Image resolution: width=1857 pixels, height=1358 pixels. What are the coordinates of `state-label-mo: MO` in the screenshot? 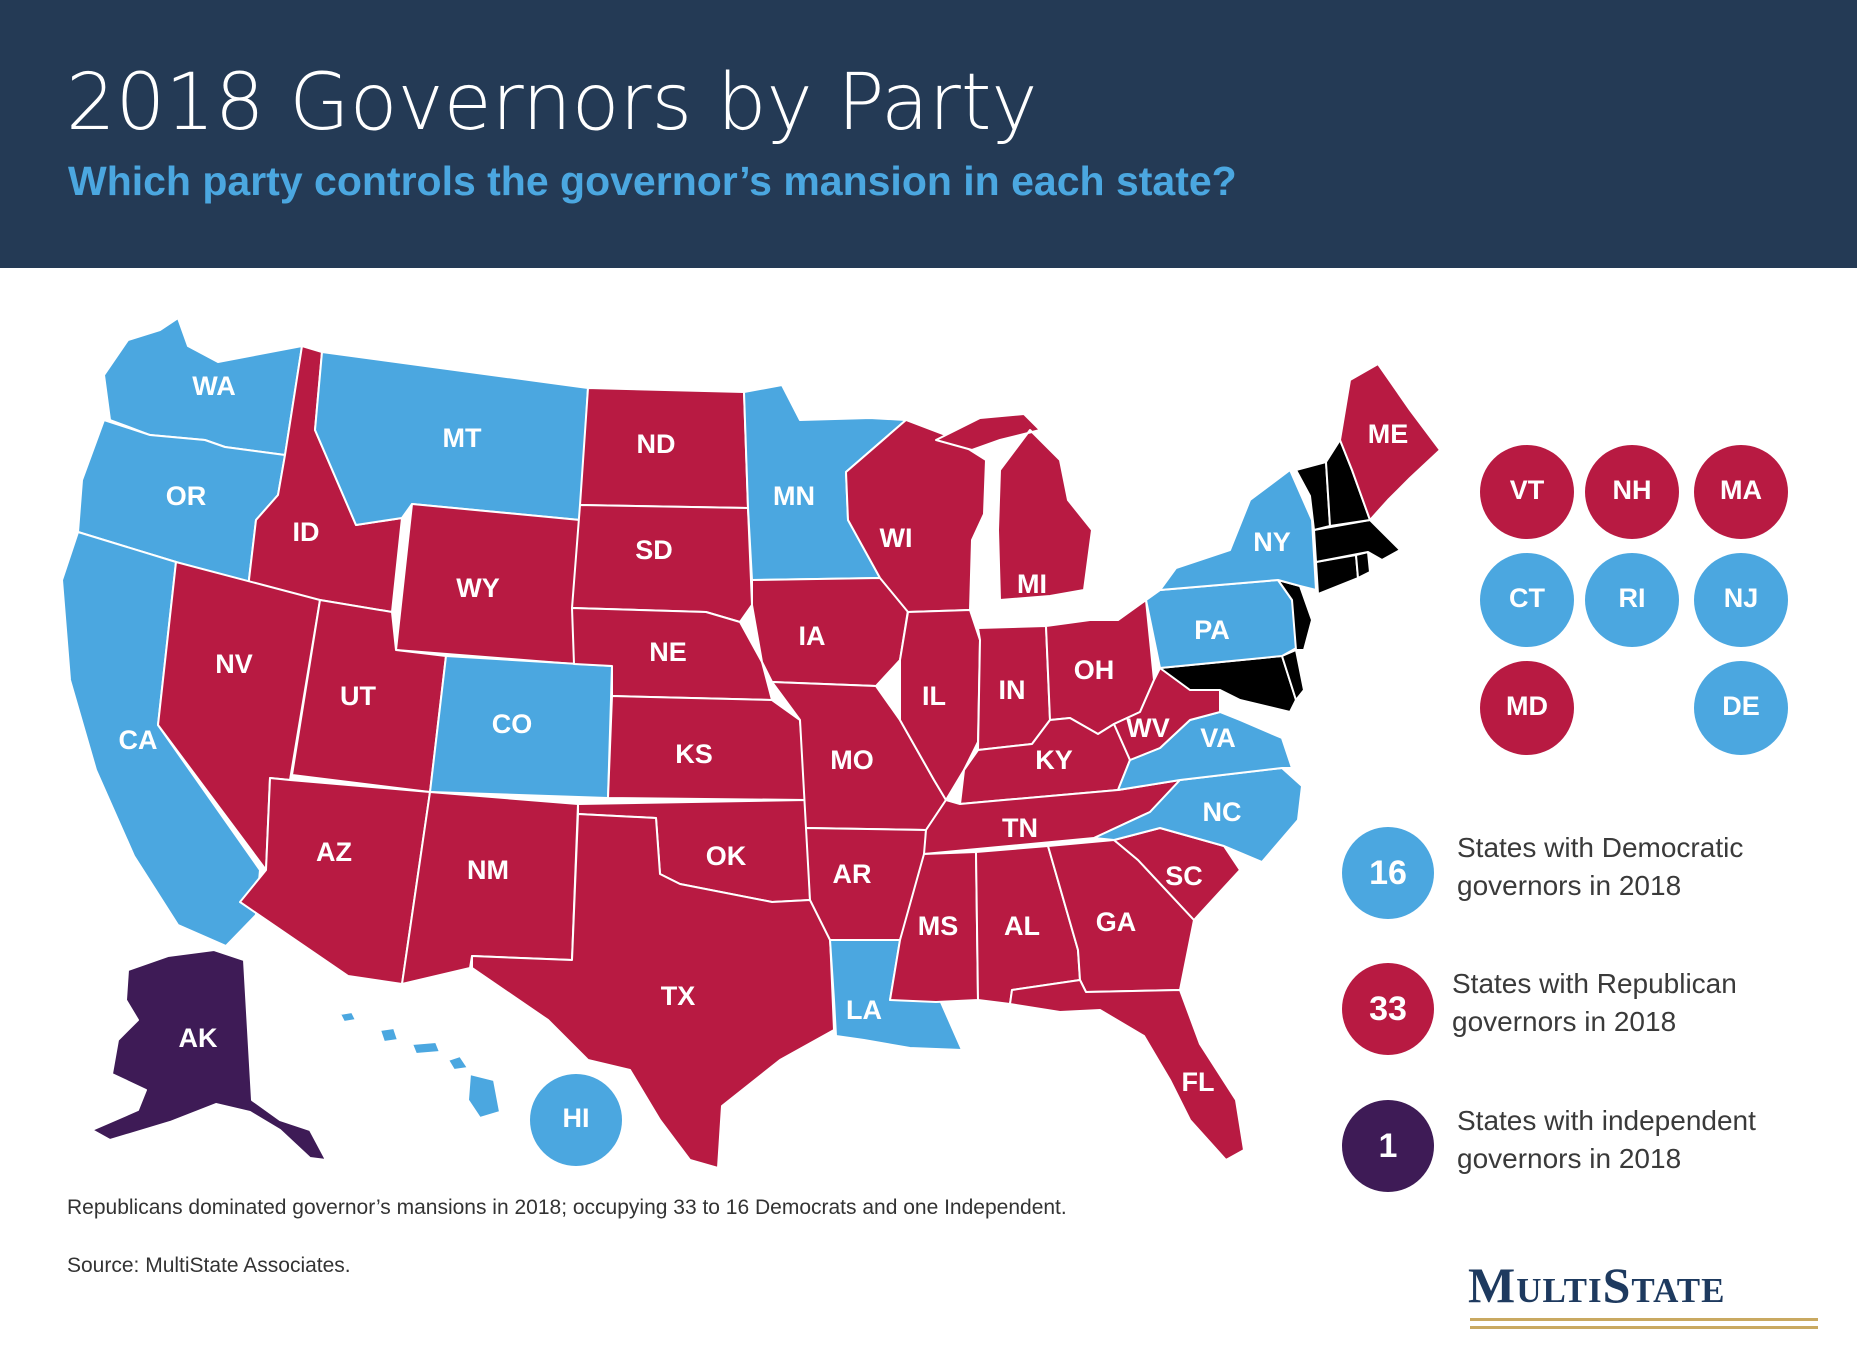 It's located at (852, 760).